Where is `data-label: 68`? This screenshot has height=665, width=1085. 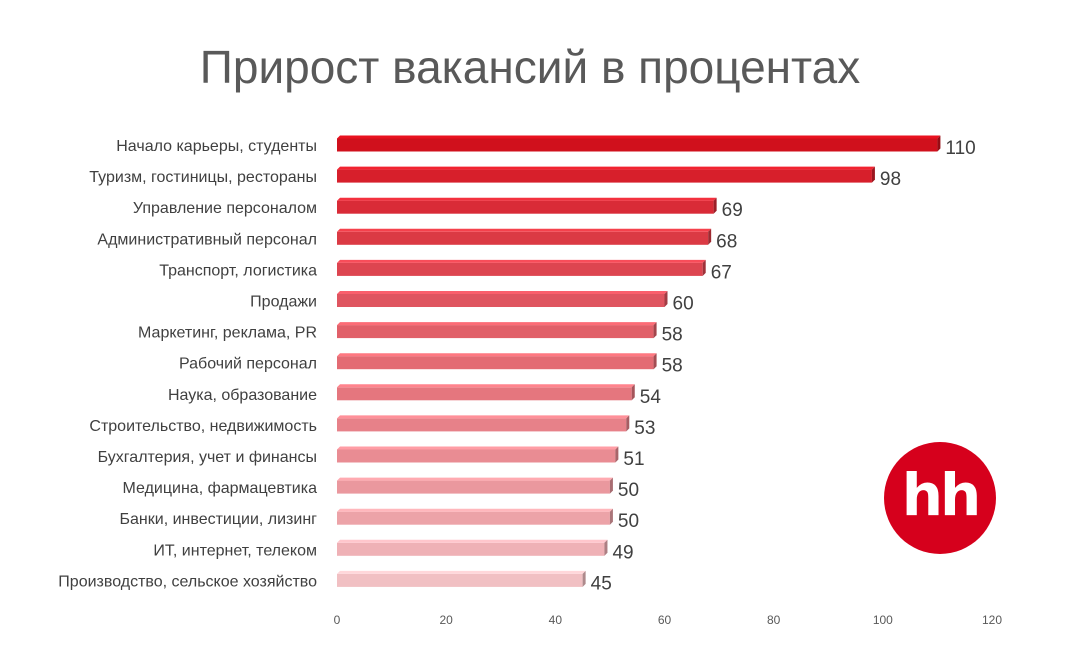 data-label: 68 is located at coordinates (726, 241).